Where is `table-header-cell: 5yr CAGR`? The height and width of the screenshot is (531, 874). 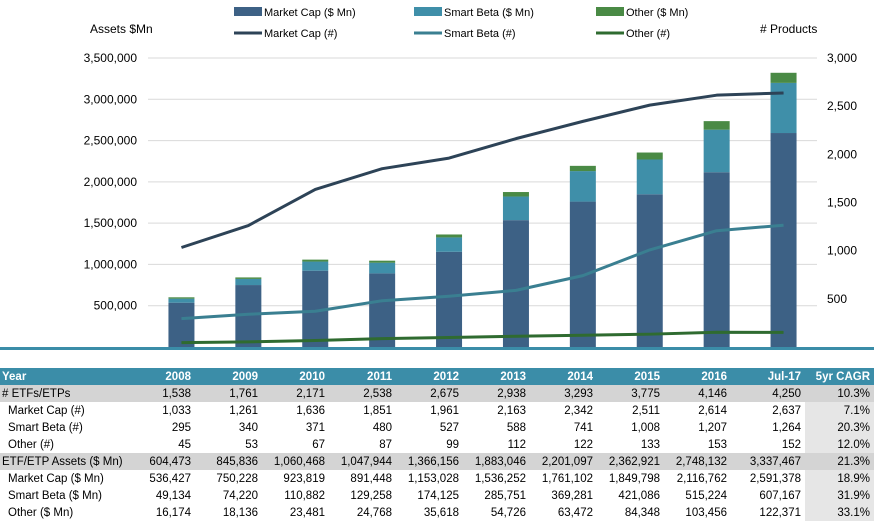
table-header-cell: 5yr CAGR is located at coordinates (839, 376).